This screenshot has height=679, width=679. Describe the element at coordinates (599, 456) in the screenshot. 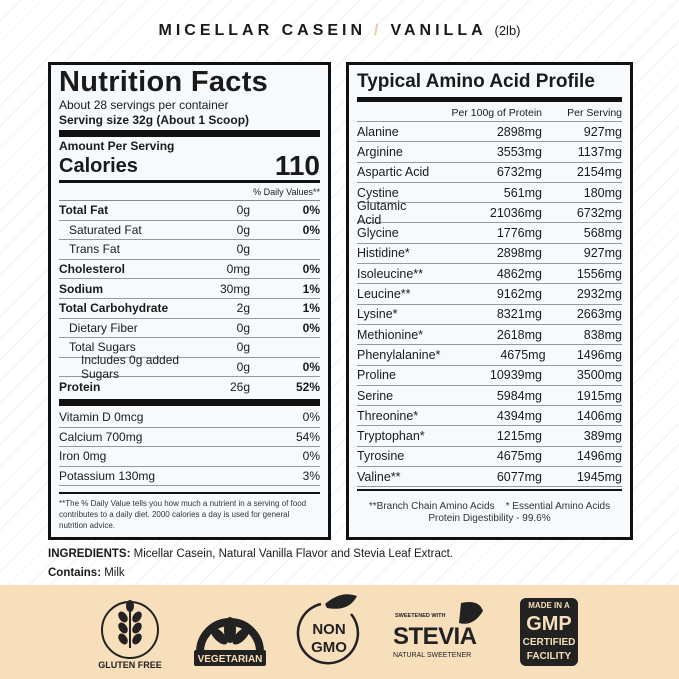

I see `amino-per-serving: 1496mg` at that location.